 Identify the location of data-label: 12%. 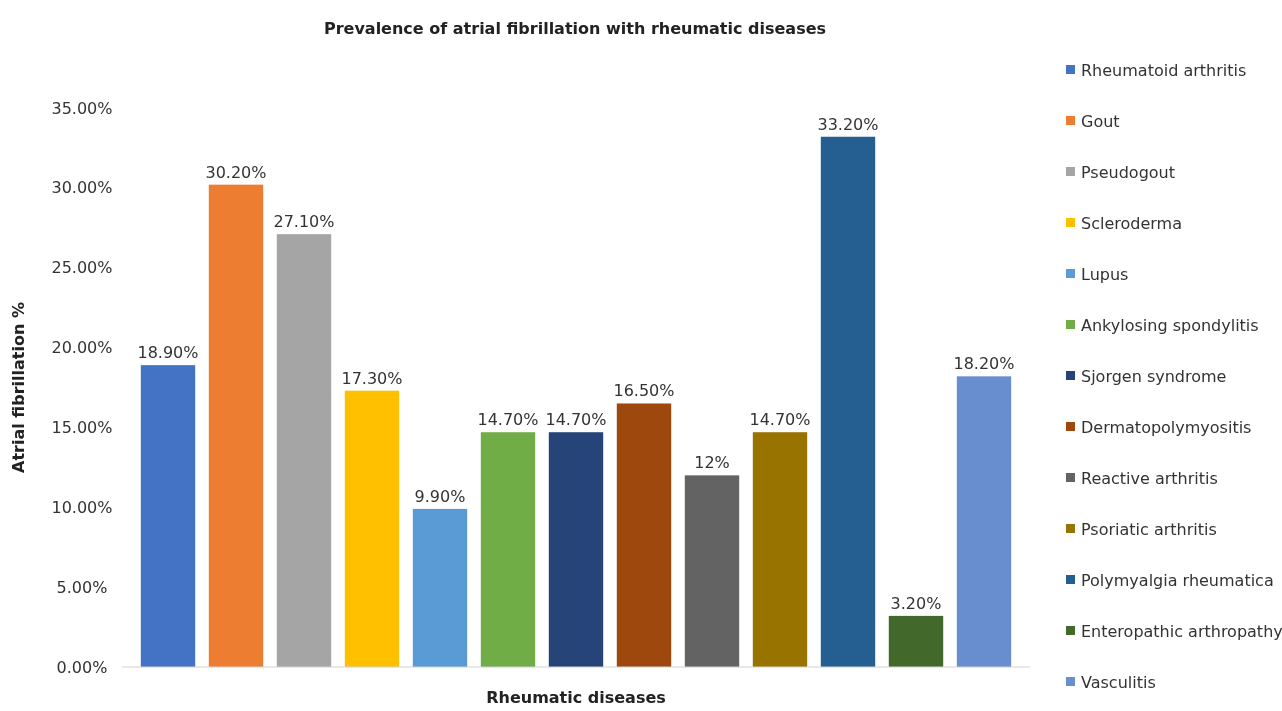
(712, 463).